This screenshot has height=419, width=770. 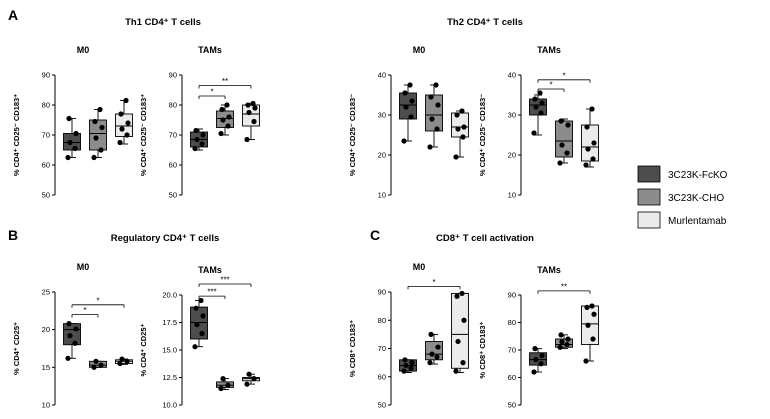 What do you see at coordinates (211, 292) in the screenshot?
I see `significance-label: ***` at bounding box center [211, 292].